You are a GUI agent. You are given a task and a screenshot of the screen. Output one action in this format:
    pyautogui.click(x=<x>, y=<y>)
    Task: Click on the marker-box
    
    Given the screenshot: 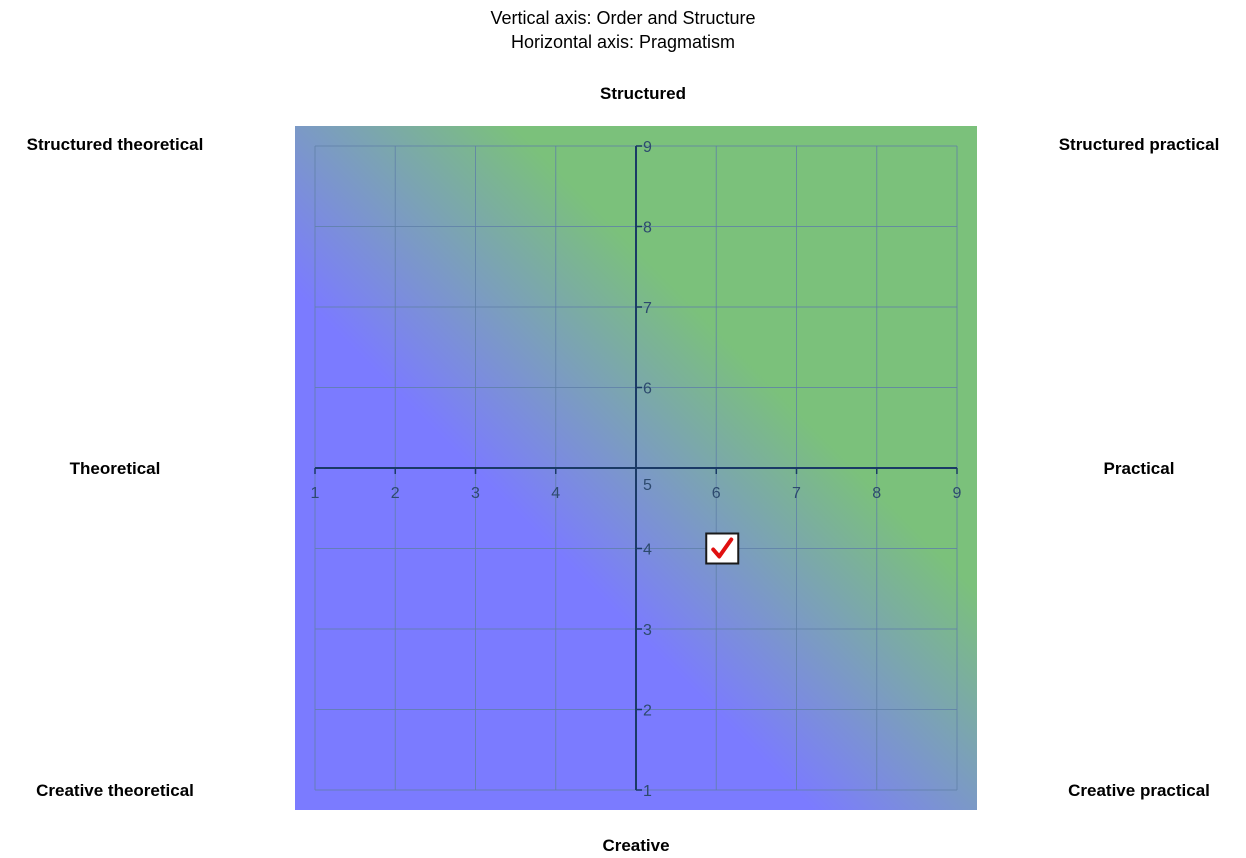 What is the action you would take?
    pyautogui.click(x=722, y=548)
    